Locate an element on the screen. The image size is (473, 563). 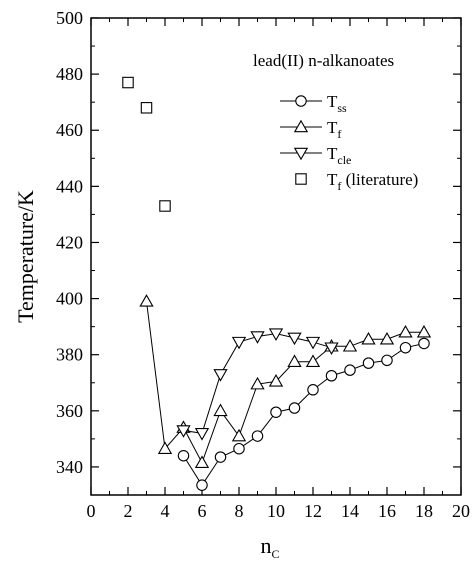
x-tick-label: 18 is located at coordinates (424, 511).